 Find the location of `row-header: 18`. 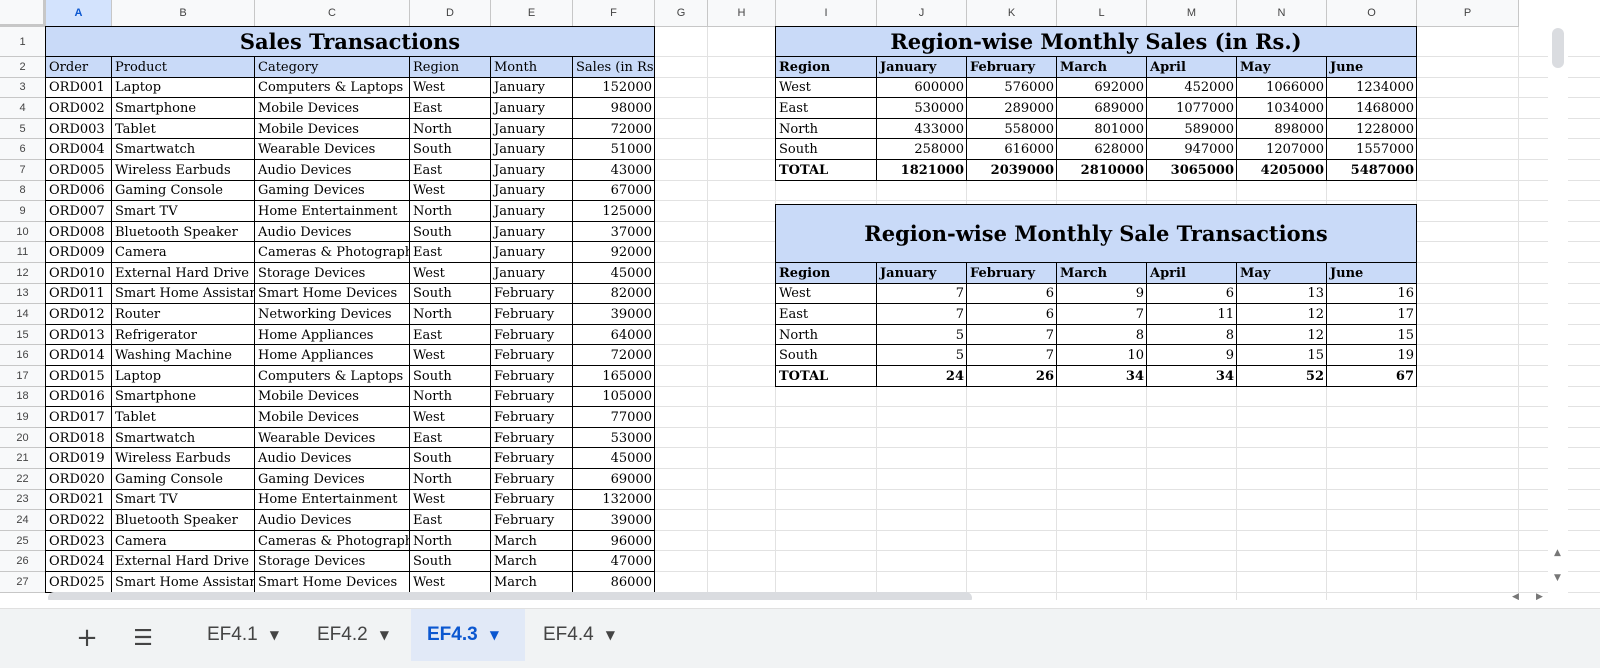

row-header: 18 is located at coordinates (23, 397).